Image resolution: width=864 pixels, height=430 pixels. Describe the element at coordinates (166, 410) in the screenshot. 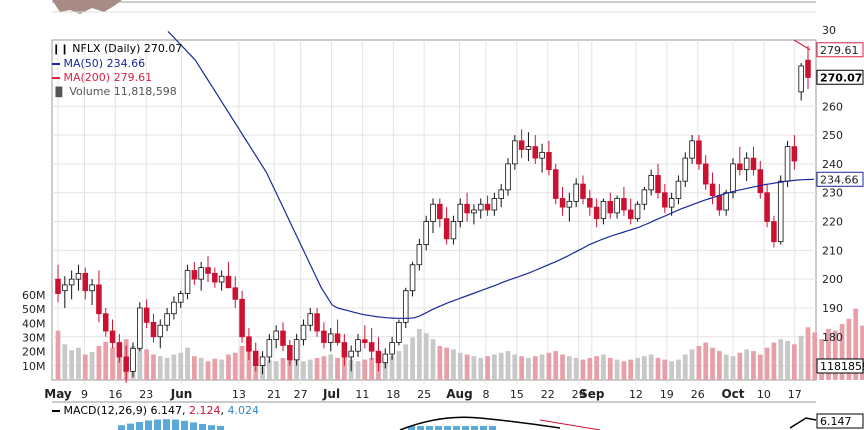

I see `macd-value: 6.147` at that location.